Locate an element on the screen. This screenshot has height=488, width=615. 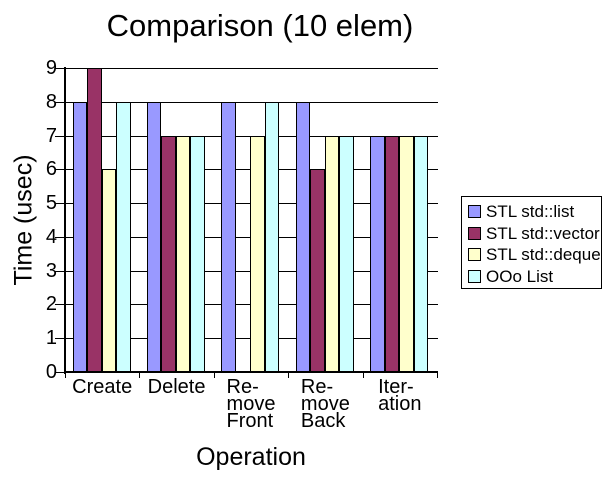
bar-iteration-s1 is located at coordinates (392, 254).